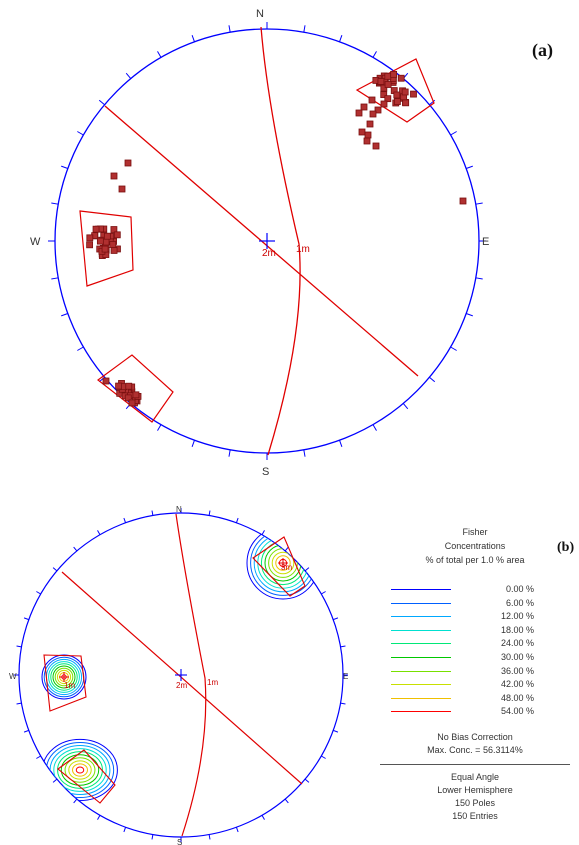 The image size is (579, 845). Describe the element at coordinates (475, 736) in the screenshot. I see `bias-note: No Bias Correction` at that location.